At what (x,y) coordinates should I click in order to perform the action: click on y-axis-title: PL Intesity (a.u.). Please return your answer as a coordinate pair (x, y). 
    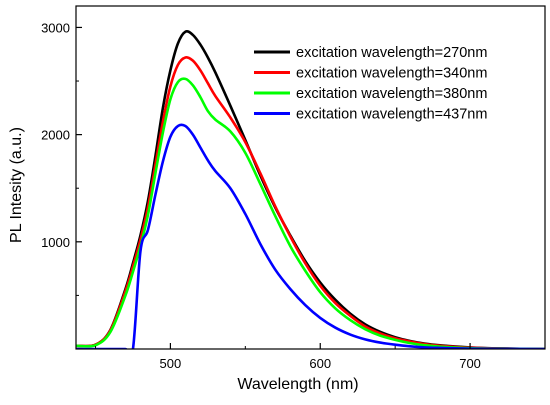
    Looking at the image, I should click on (16, 185).